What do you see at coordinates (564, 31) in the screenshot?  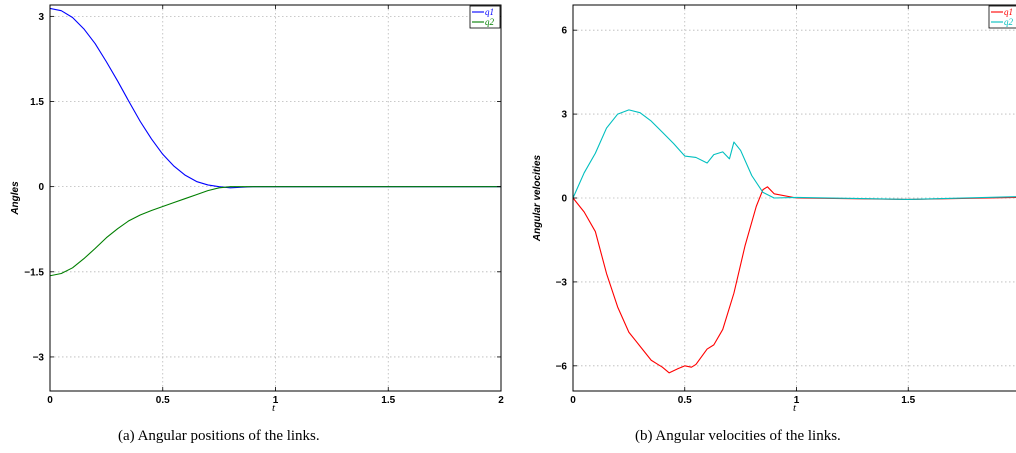 I see `y-tick-label: 6` at bounding box center [564, 31].